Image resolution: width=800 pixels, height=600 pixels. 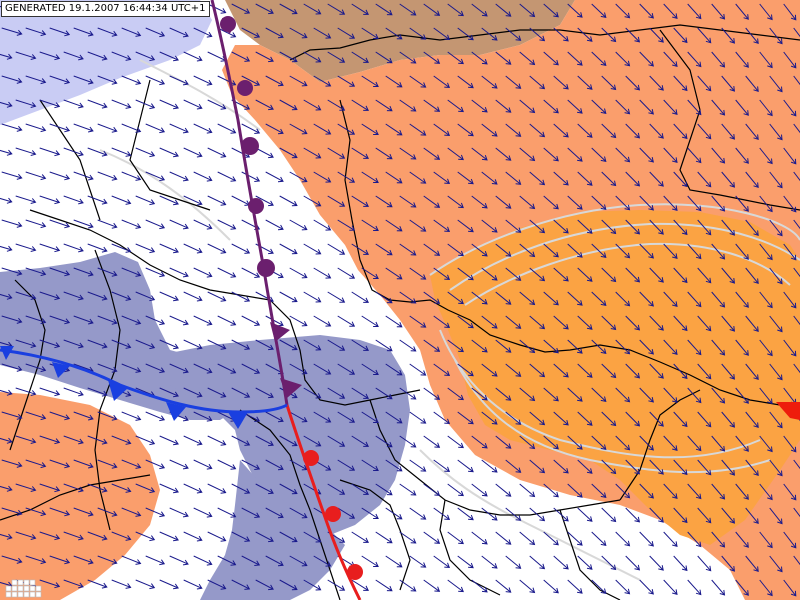 What do you see at coordinates (80, 496) in the screenshot?
I see `region-orange-southwest` at bounding box center [80, 496].